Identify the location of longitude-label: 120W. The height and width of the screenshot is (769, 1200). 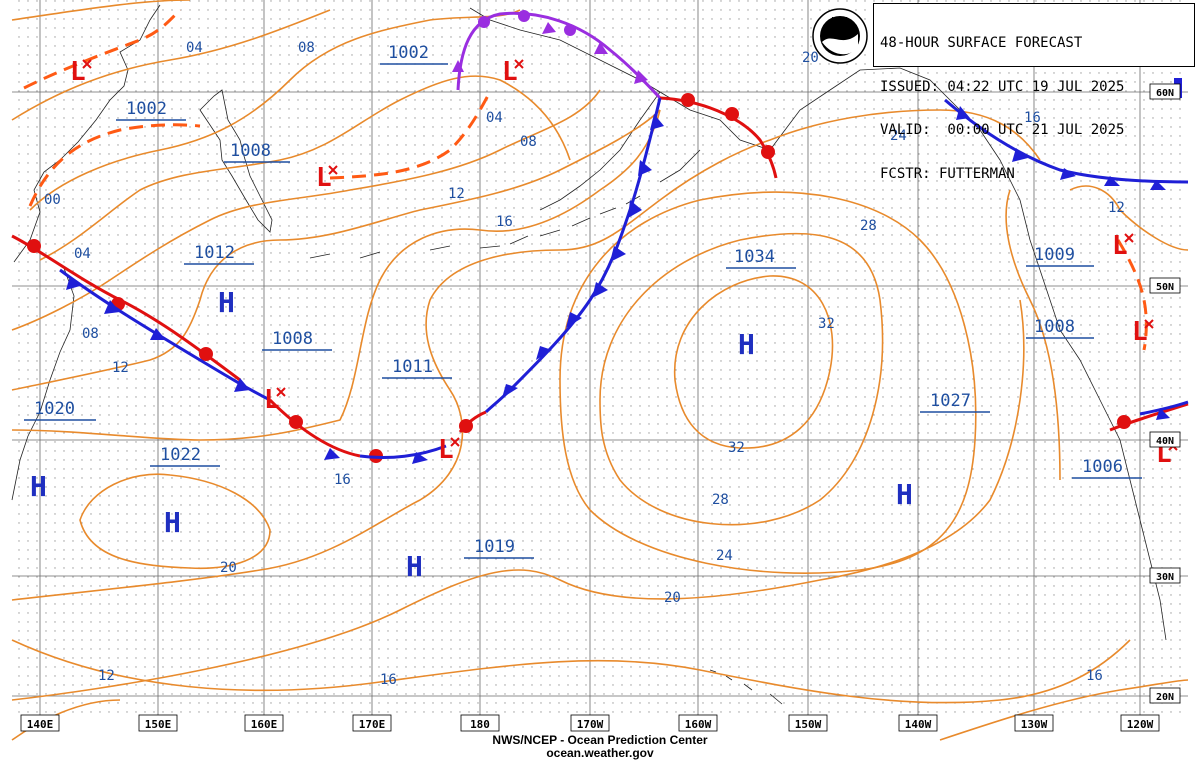
(1140, 724).